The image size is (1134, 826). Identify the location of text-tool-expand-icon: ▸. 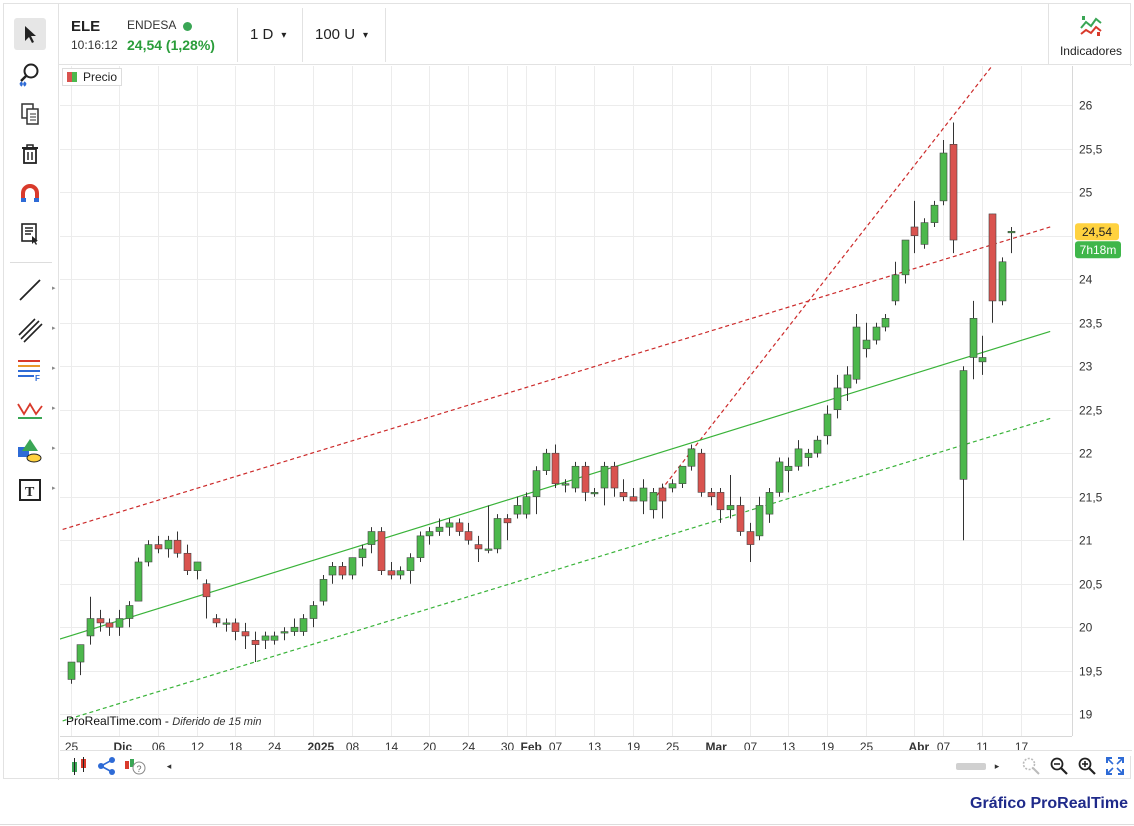
(54, 488).